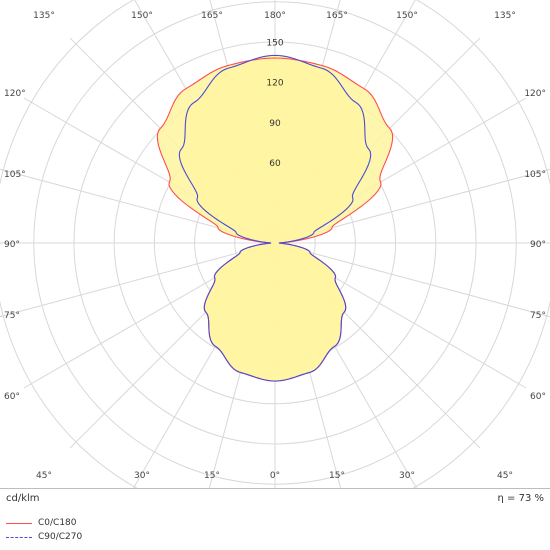 The width and height of the screenshot is (550, 550). I want to click on angle-label-left-1: 105°, so click(15, 175).